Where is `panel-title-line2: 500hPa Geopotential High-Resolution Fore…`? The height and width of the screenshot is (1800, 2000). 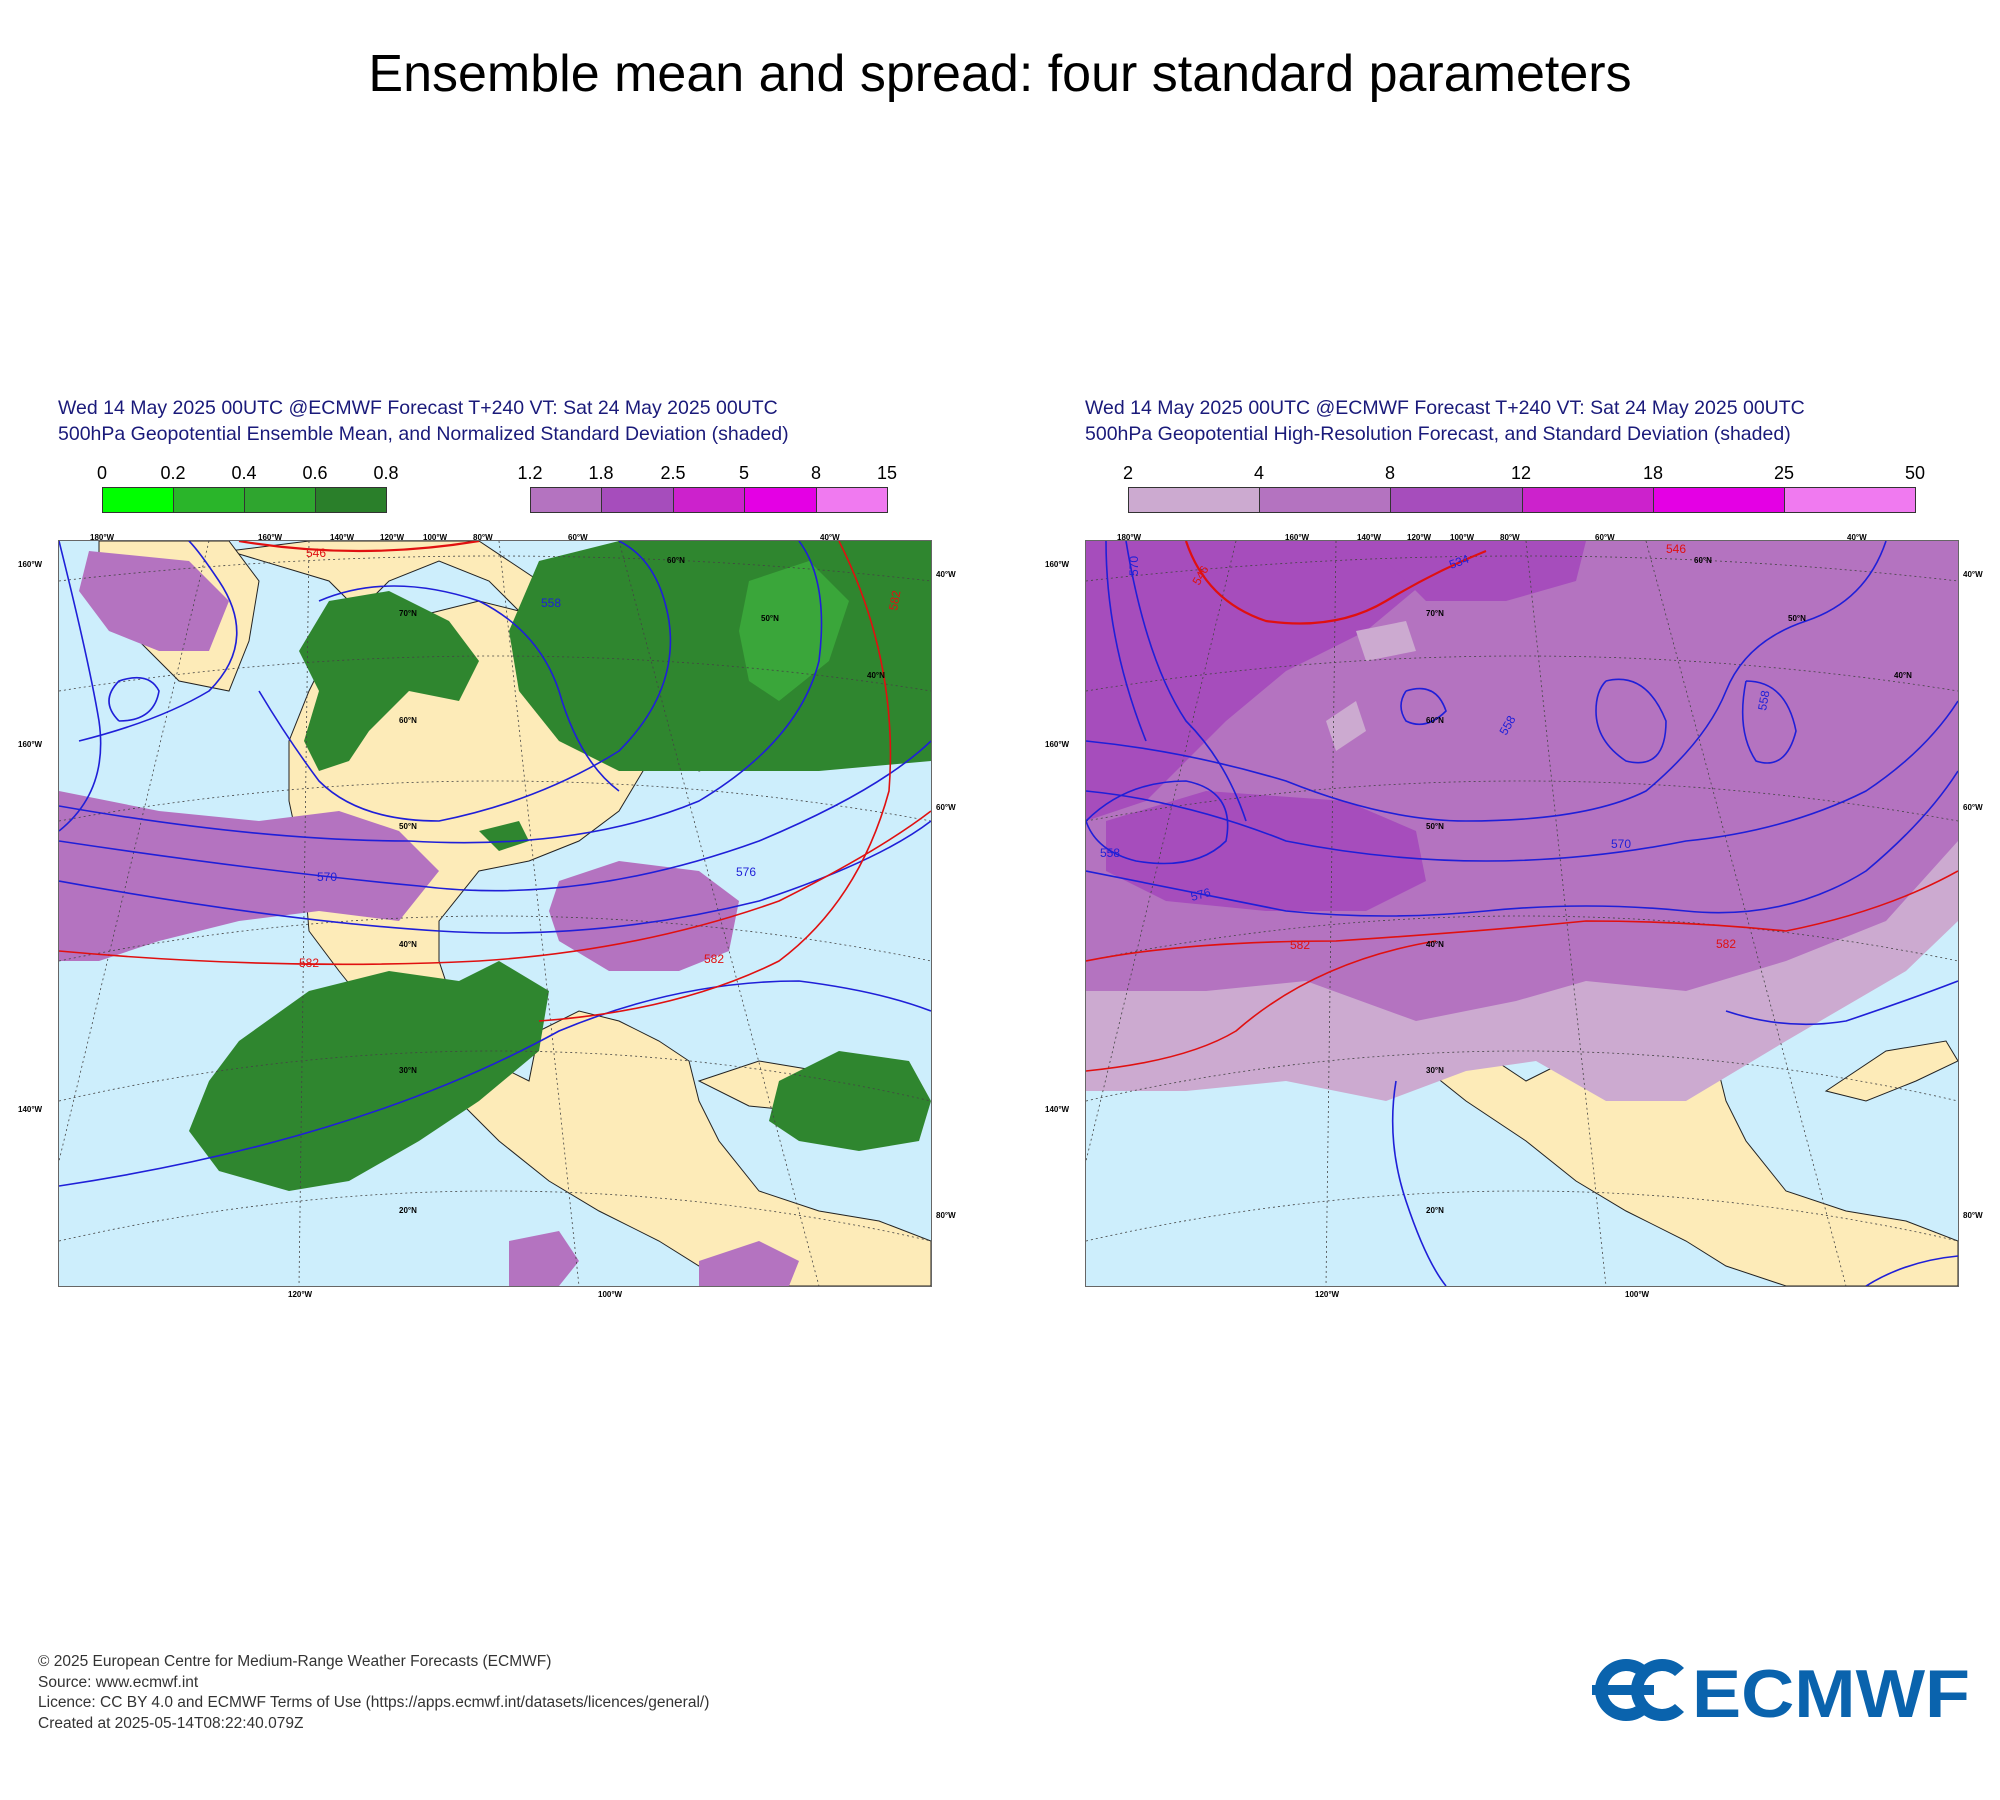
panel-title-line2: 500hPa Geopotential High-Resolution Fore… is located at coordinates (1438, 434).